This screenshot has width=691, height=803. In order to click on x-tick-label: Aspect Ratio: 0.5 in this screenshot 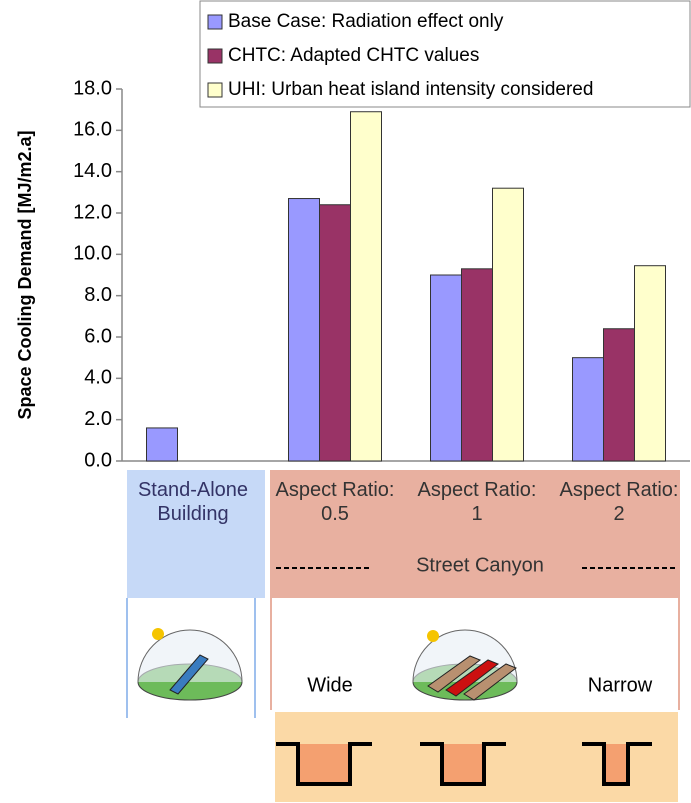, I will do `click(335, 502)`.